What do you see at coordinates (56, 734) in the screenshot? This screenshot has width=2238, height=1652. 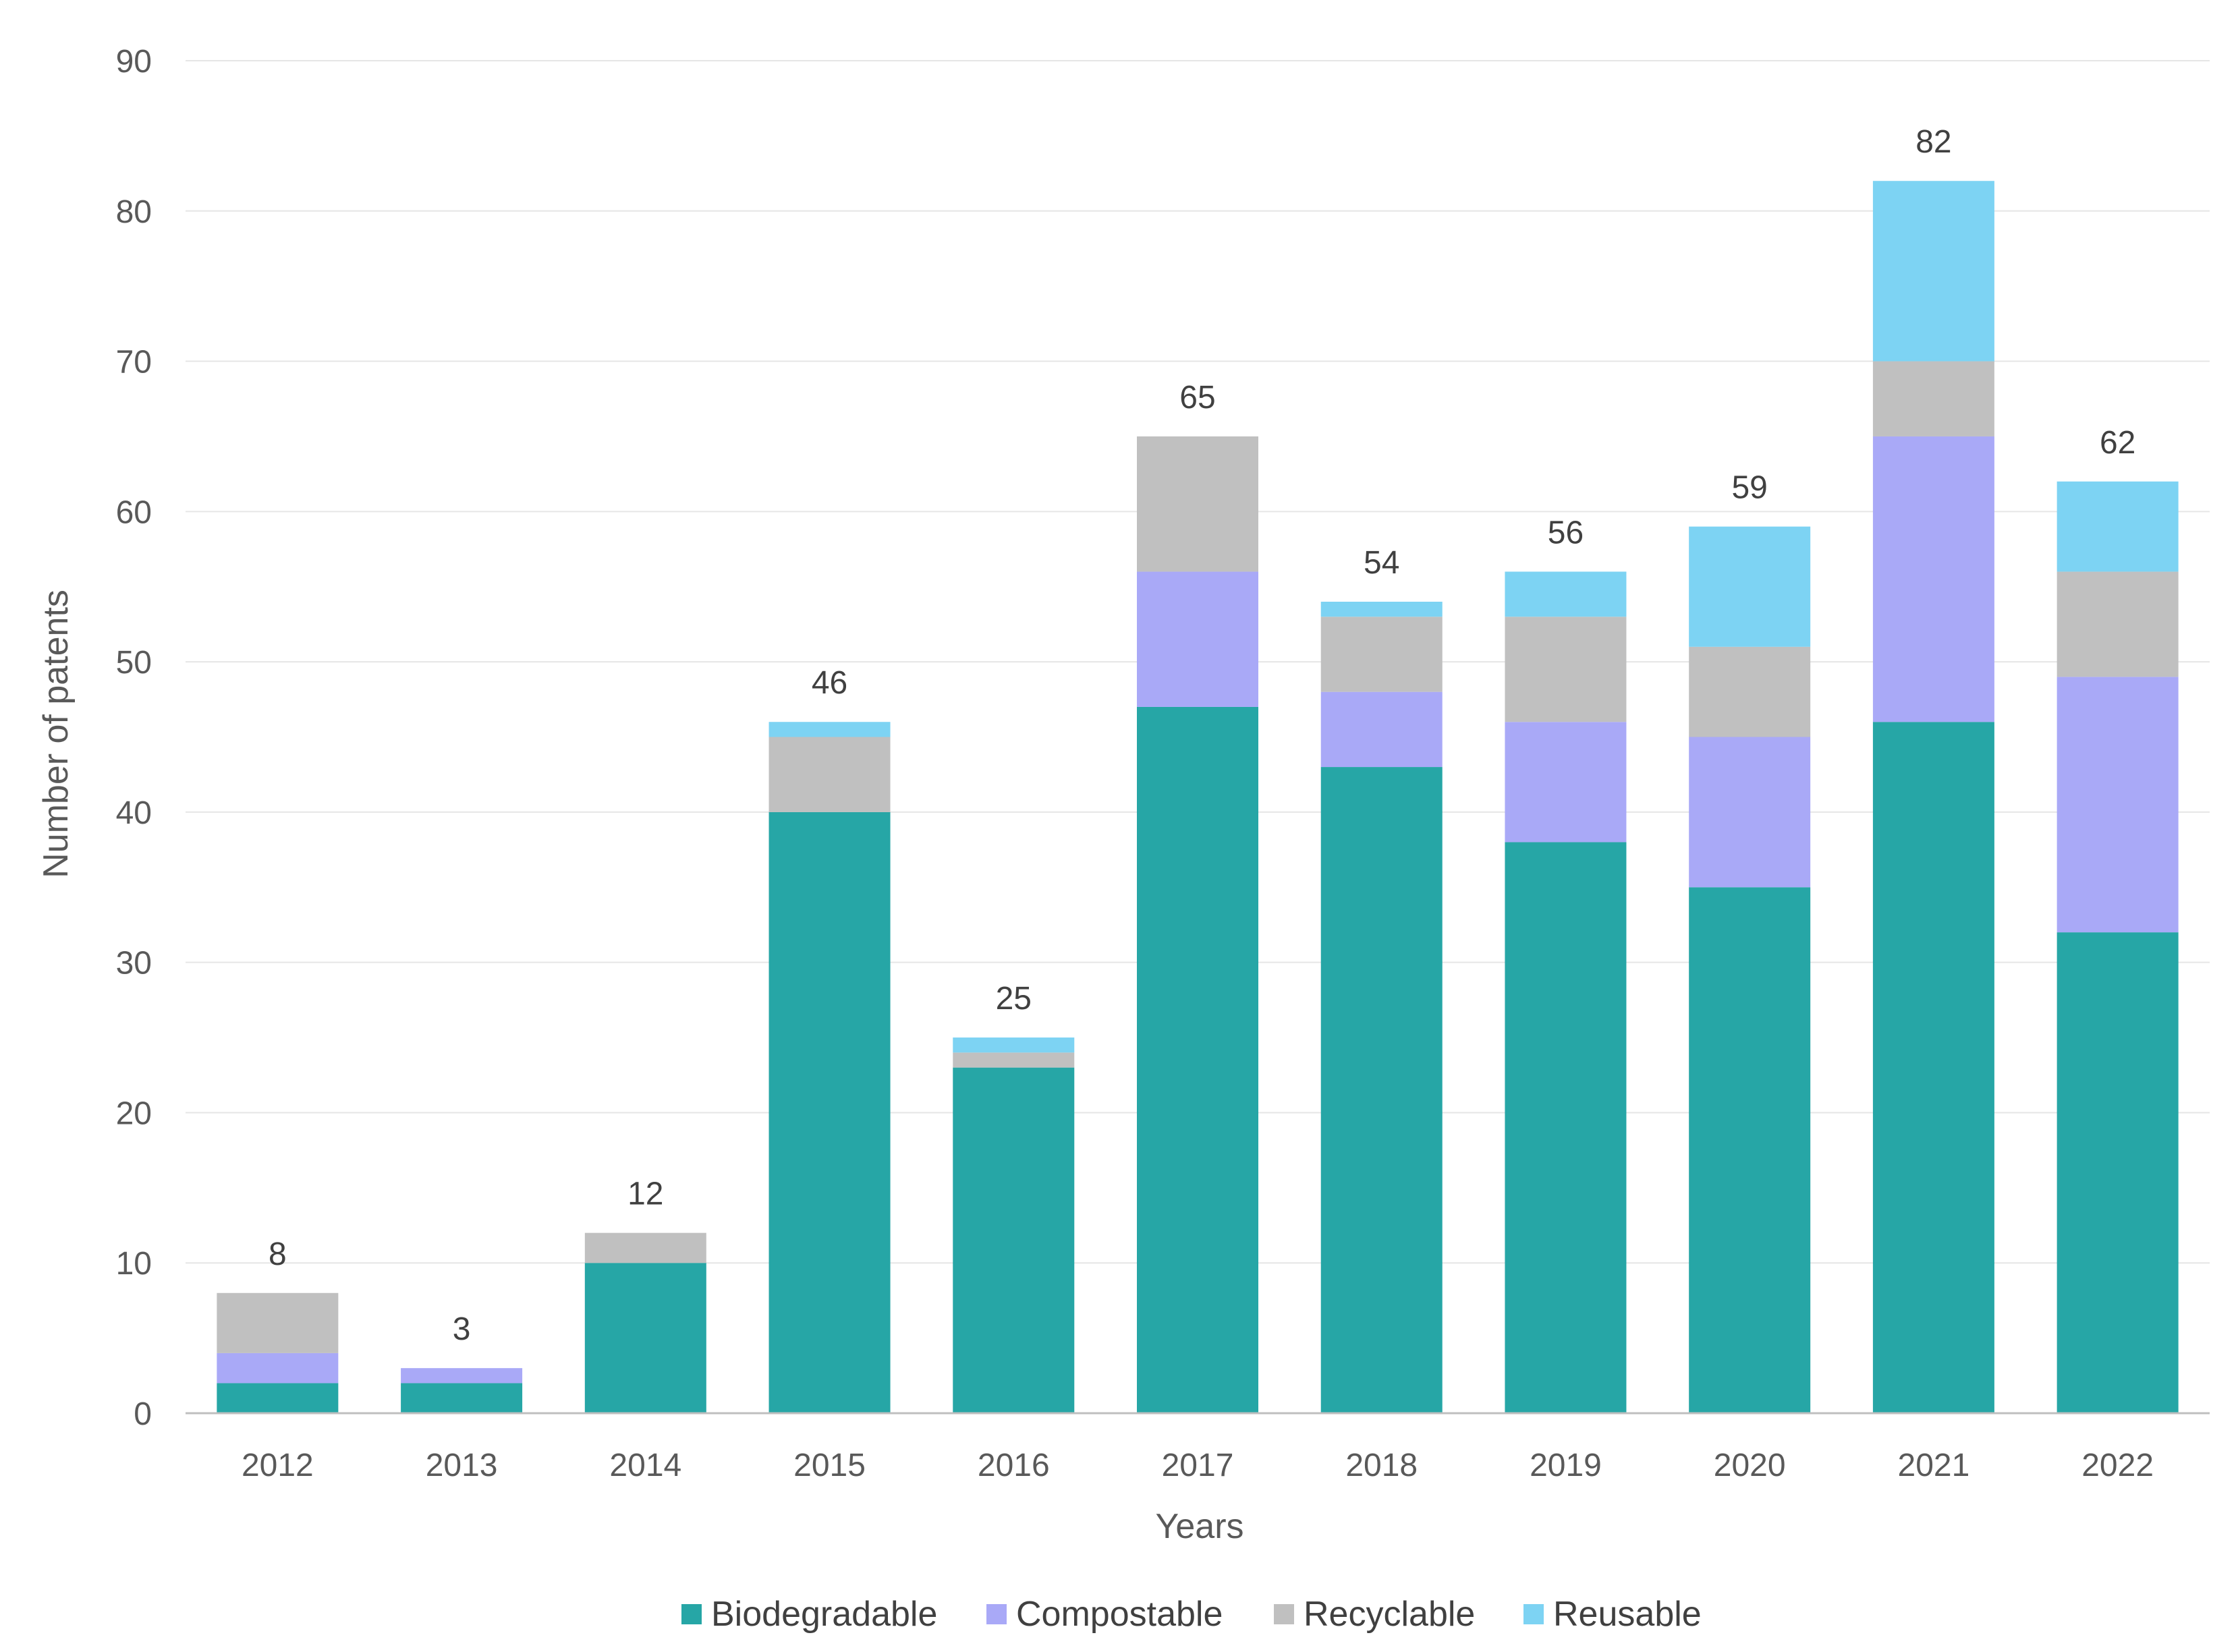 I see `y-axis-title: Number of patents` at bounding box center [56, 734].